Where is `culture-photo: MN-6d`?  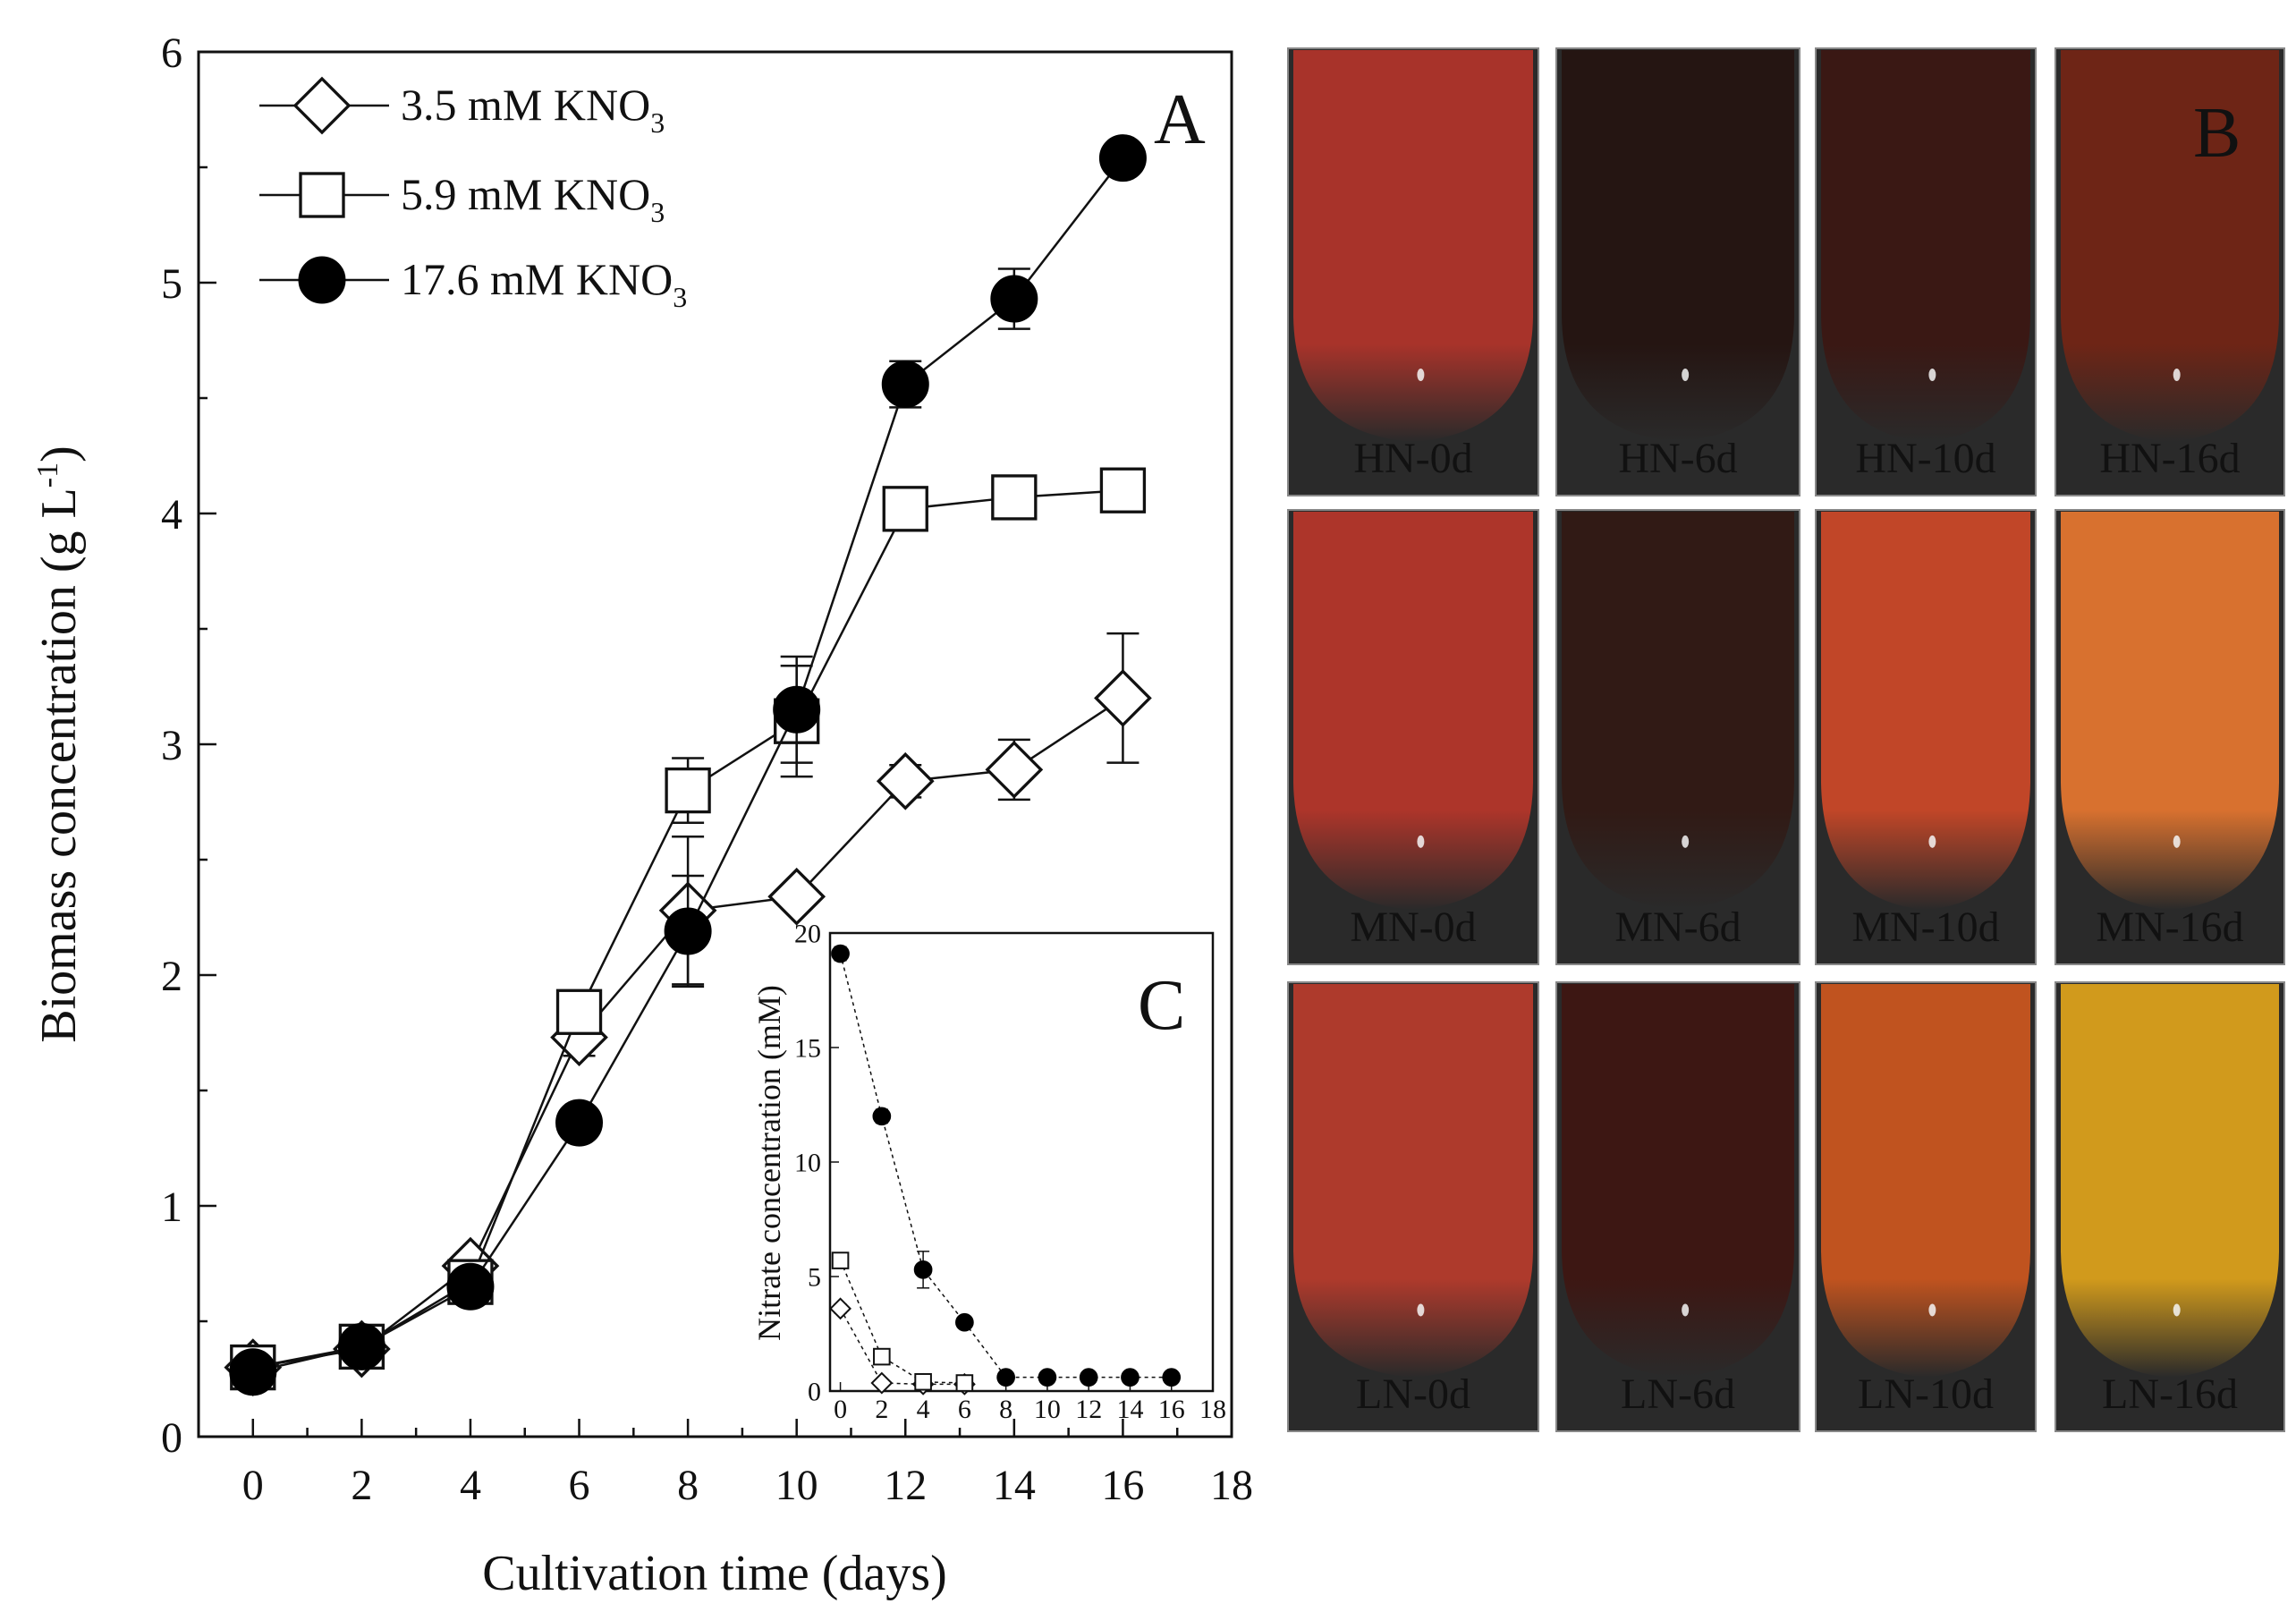 culture-photo: MN-6d is located at coordinates (1678, 737).